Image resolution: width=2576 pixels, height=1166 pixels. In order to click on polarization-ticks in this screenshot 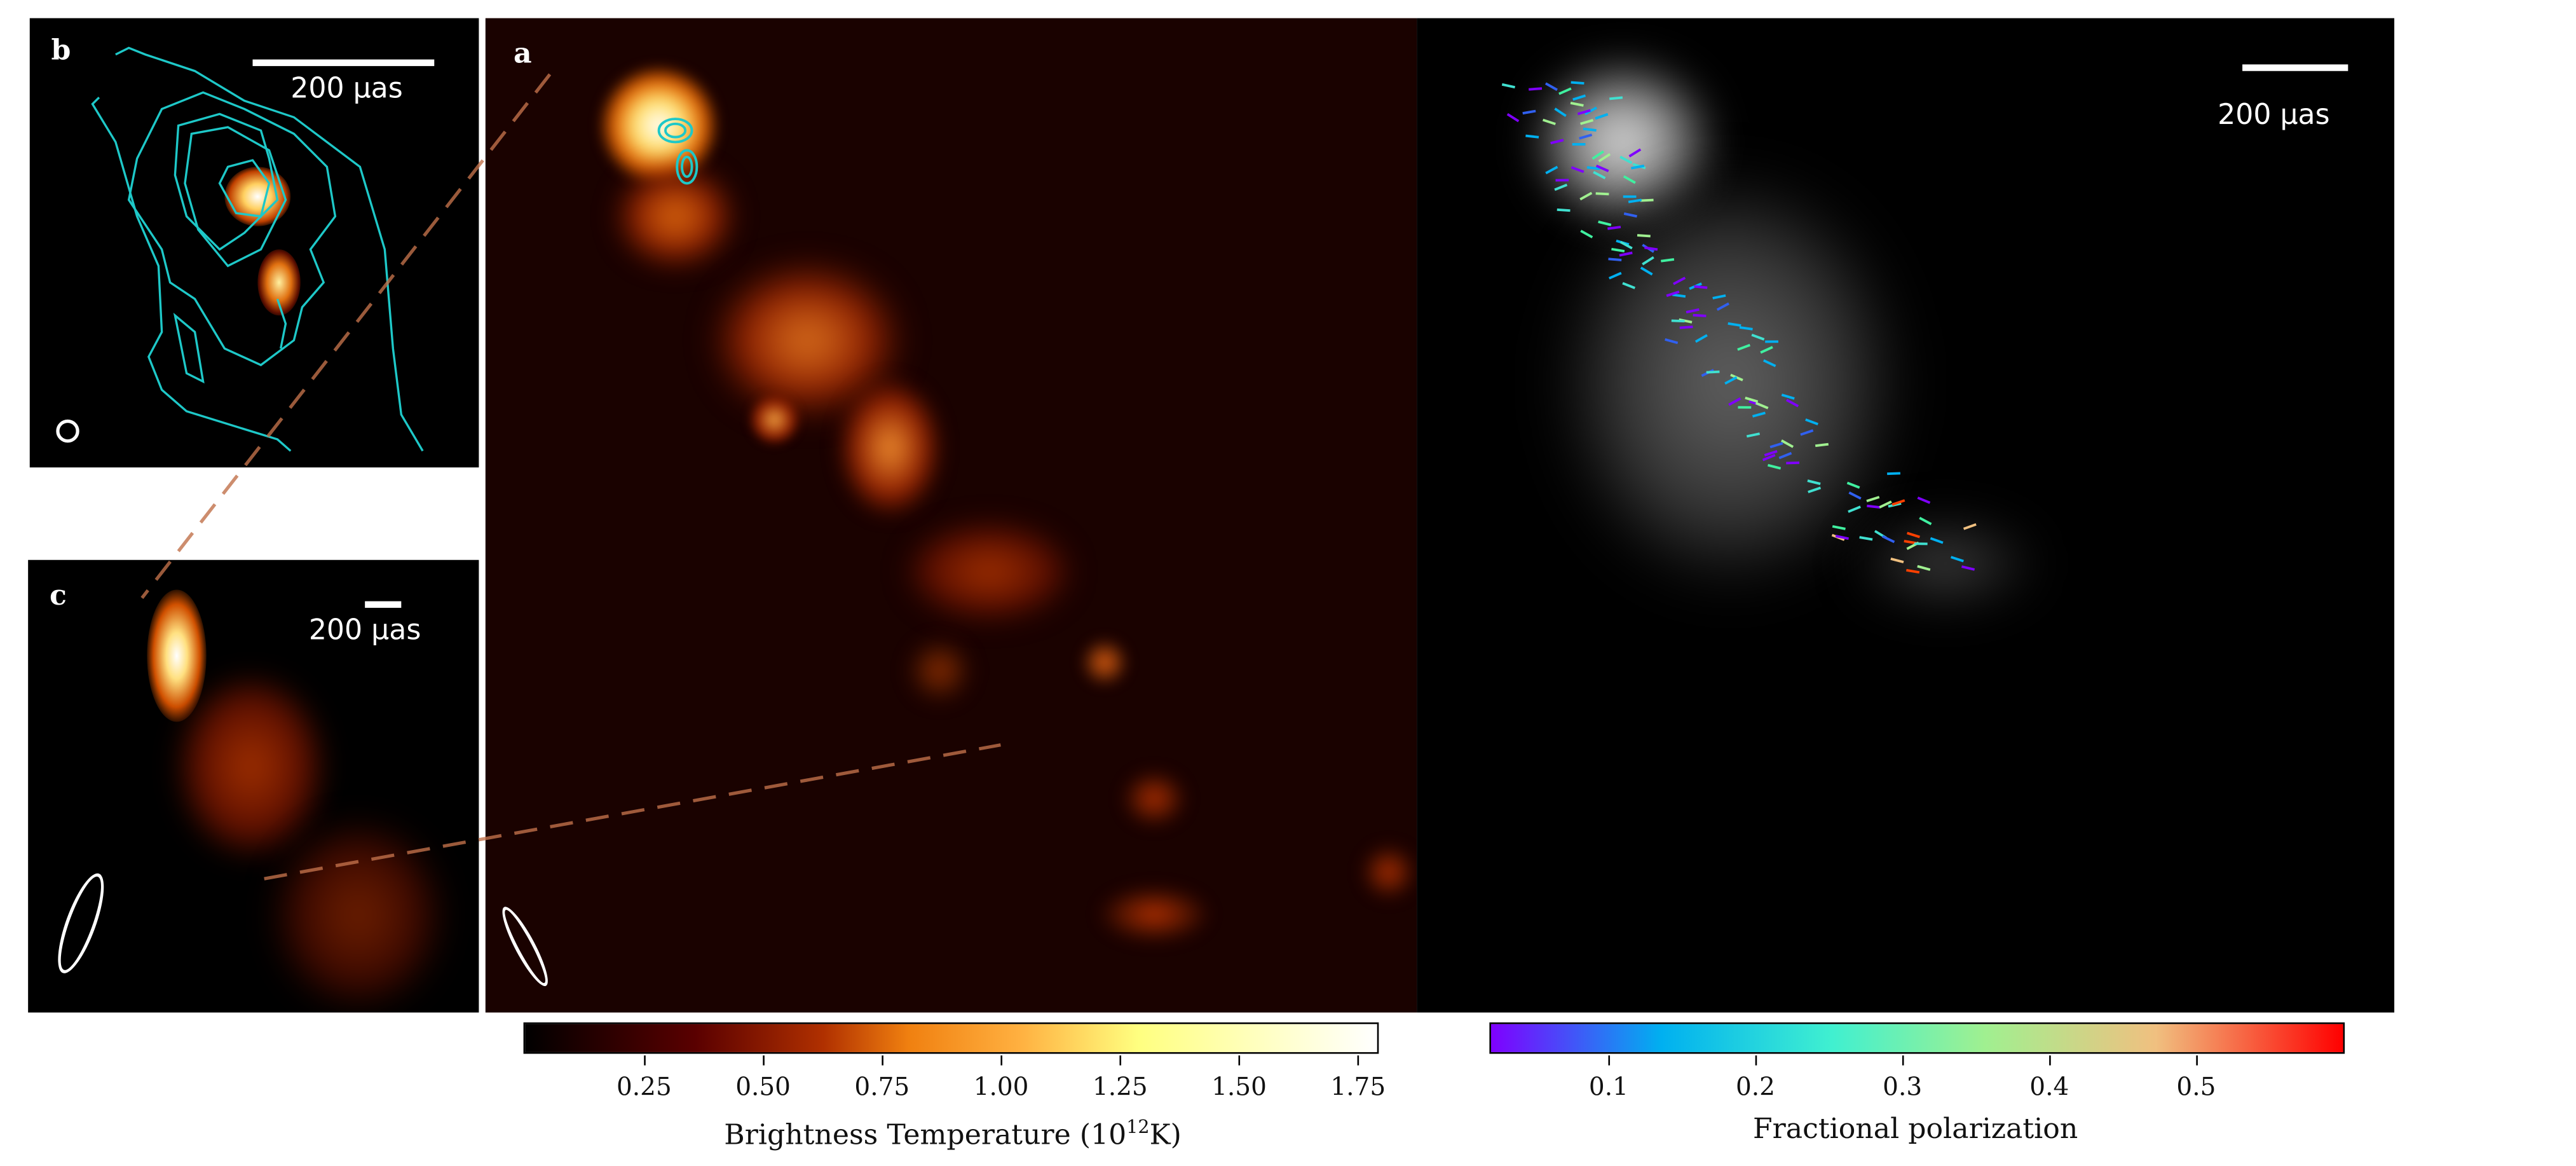, I will do `click(1739, 327)`.